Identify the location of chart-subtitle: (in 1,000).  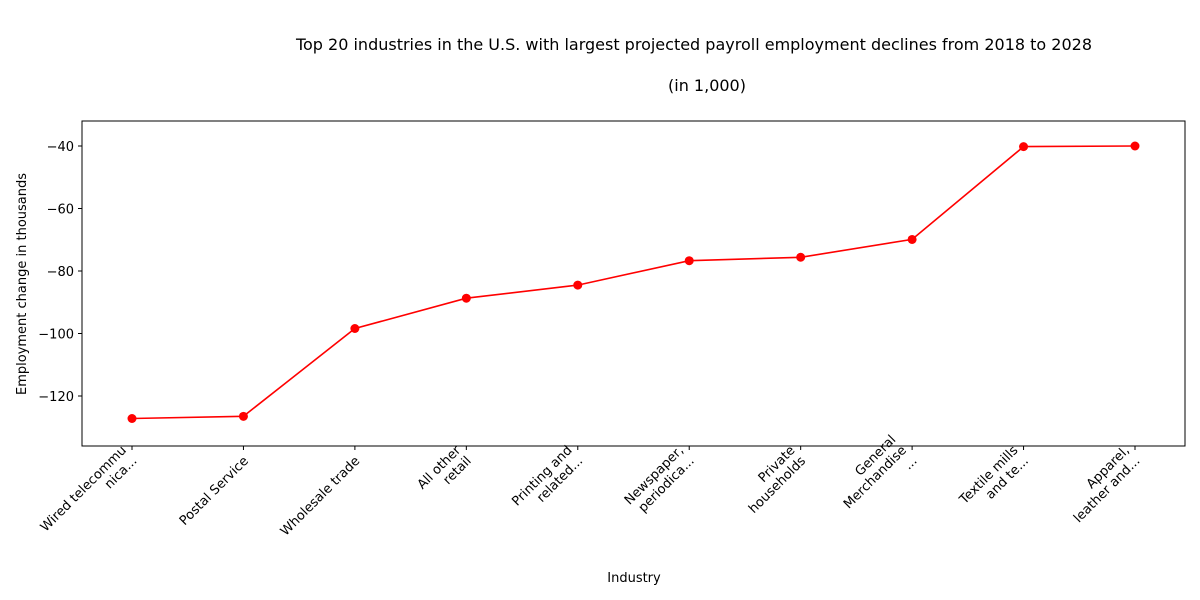
(707, 85).